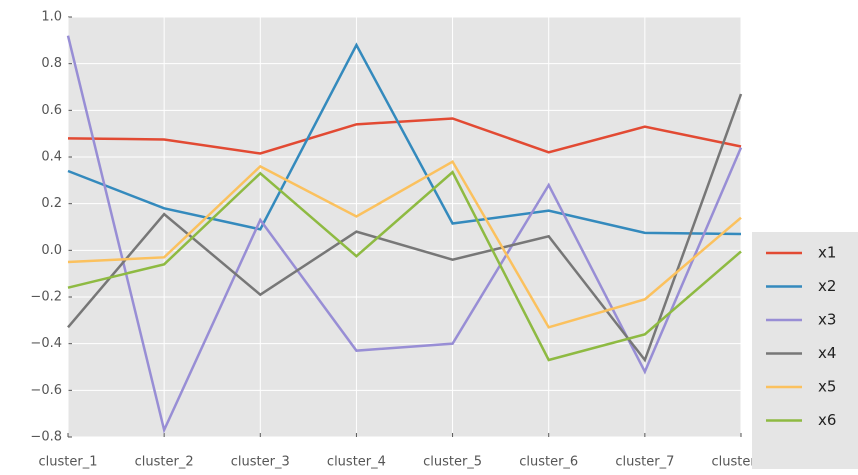 This screenshot has height=475, width=858. Describe the element at coordinates (46, 437) in the screenshot. I see `y-tick-label: −0.8` at that location.